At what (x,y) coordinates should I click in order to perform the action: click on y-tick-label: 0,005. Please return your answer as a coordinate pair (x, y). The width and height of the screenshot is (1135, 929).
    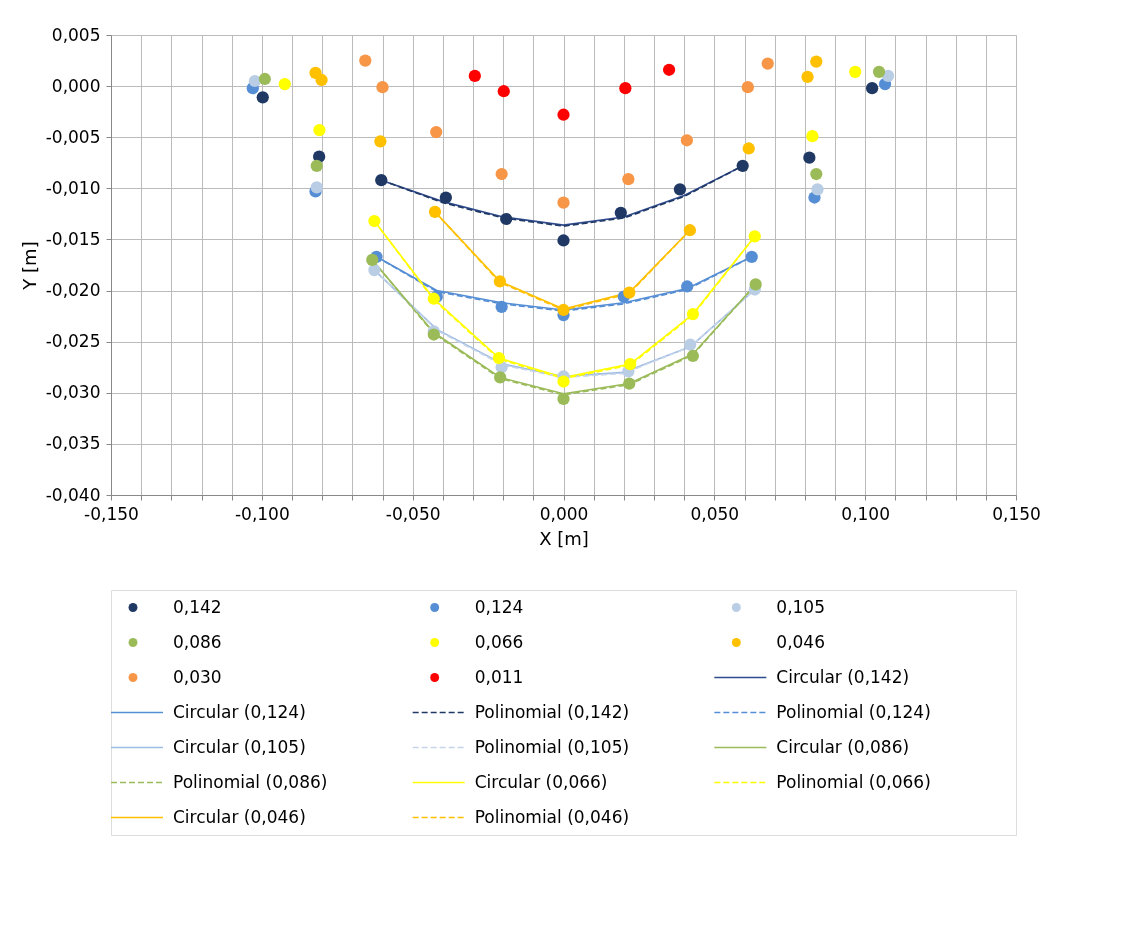
    Looking at the image, I should click on (76, 34).